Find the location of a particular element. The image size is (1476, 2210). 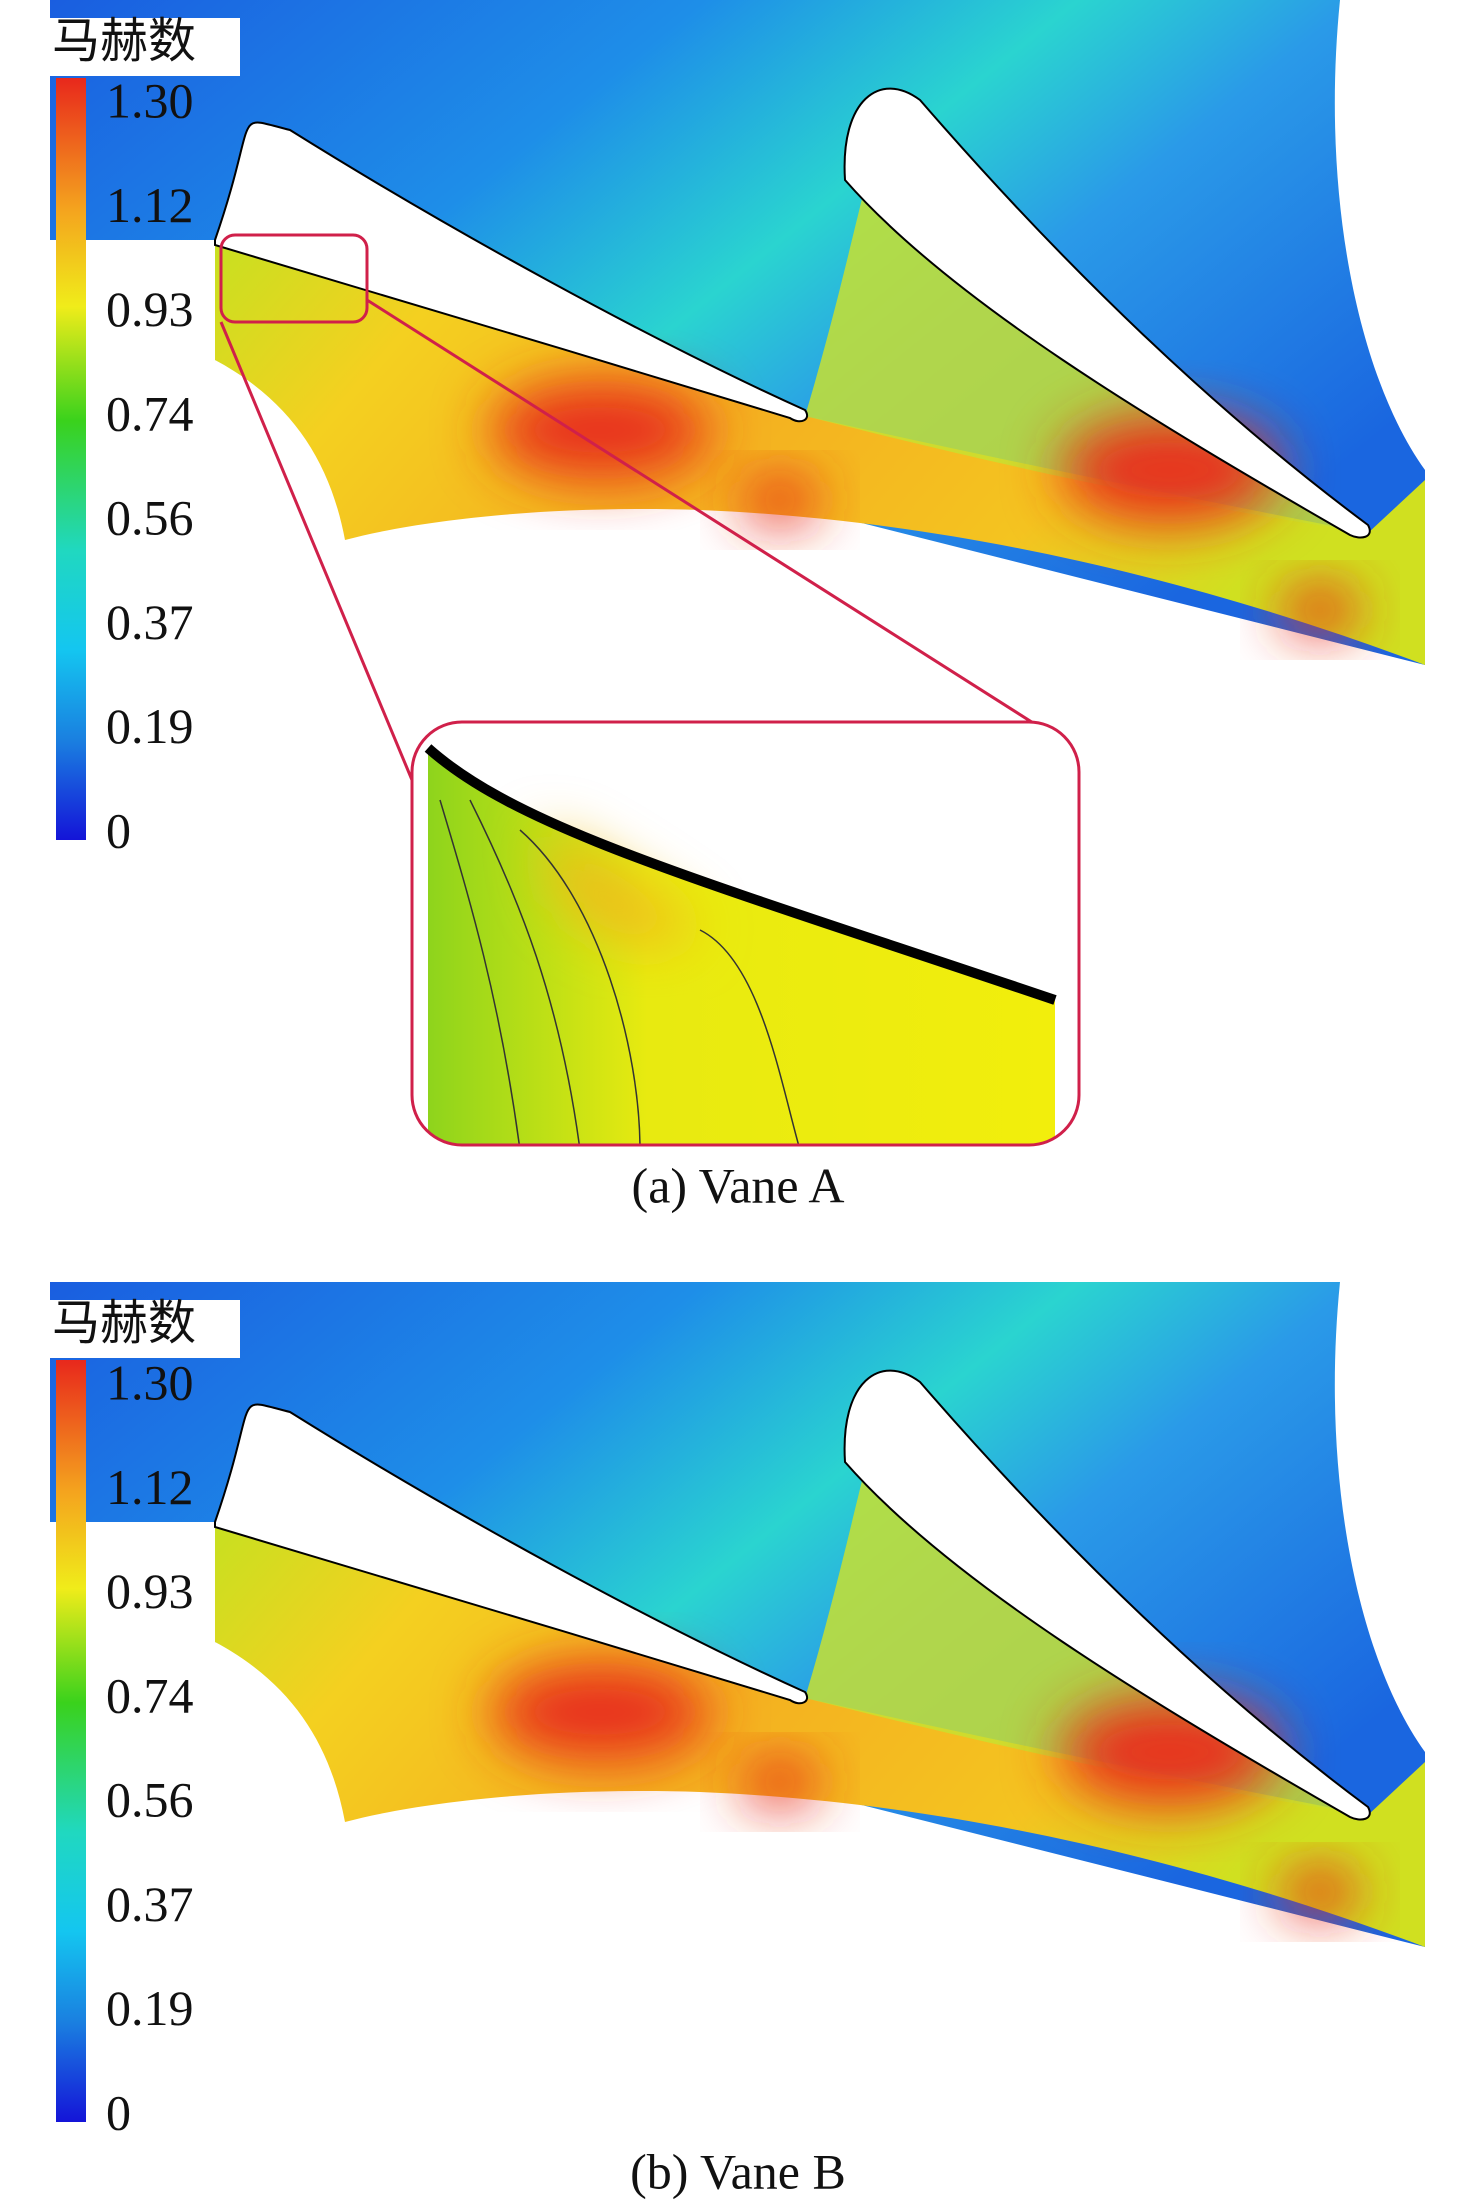

zoom-hot is located at coordinates (620, 886).